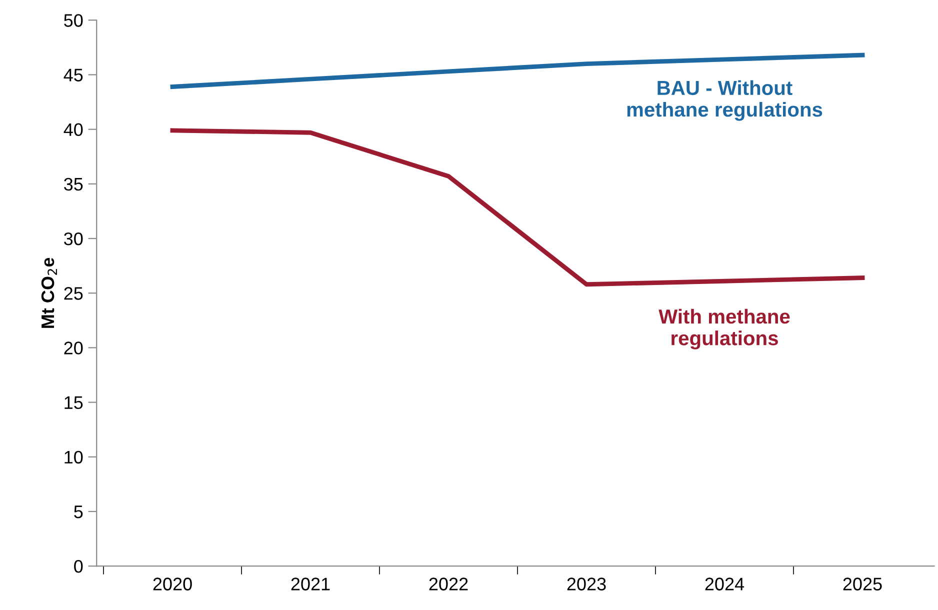  What do you see at coordinates (73, 403) in the screenshot?
I see `y-tick-label: 15` at bounding box center [73, 403].